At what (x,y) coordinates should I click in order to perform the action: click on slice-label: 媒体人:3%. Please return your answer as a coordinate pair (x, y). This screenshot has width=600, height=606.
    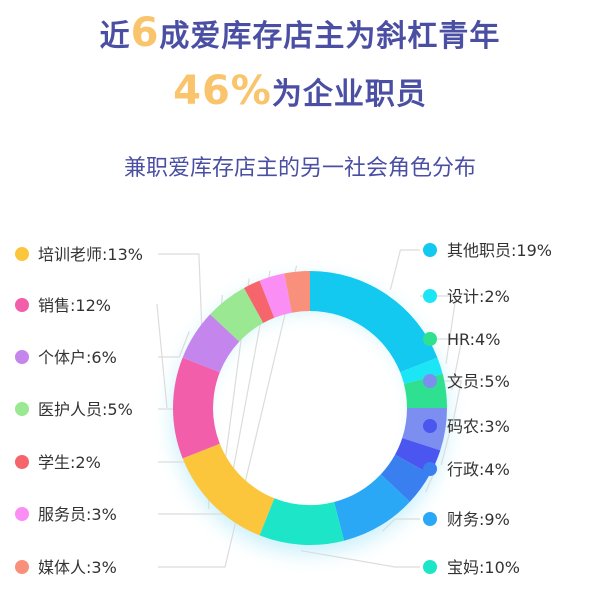
    Looking at the image, I should click on (77, 567).